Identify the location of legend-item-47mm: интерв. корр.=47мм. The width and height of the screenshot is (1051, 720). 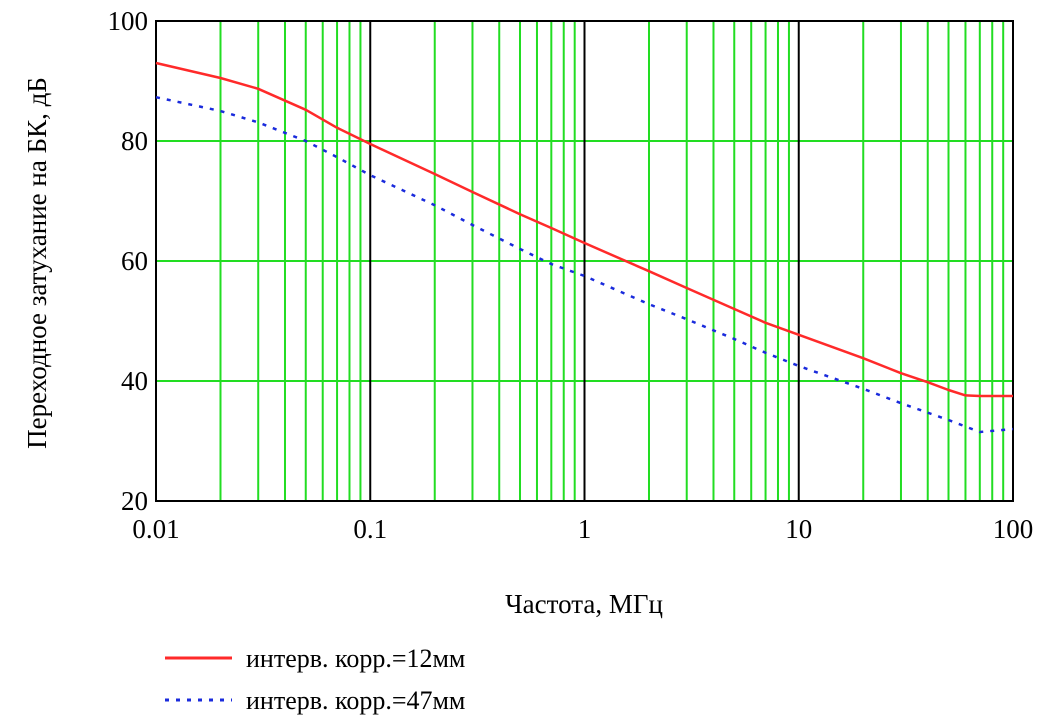
(315, 700).